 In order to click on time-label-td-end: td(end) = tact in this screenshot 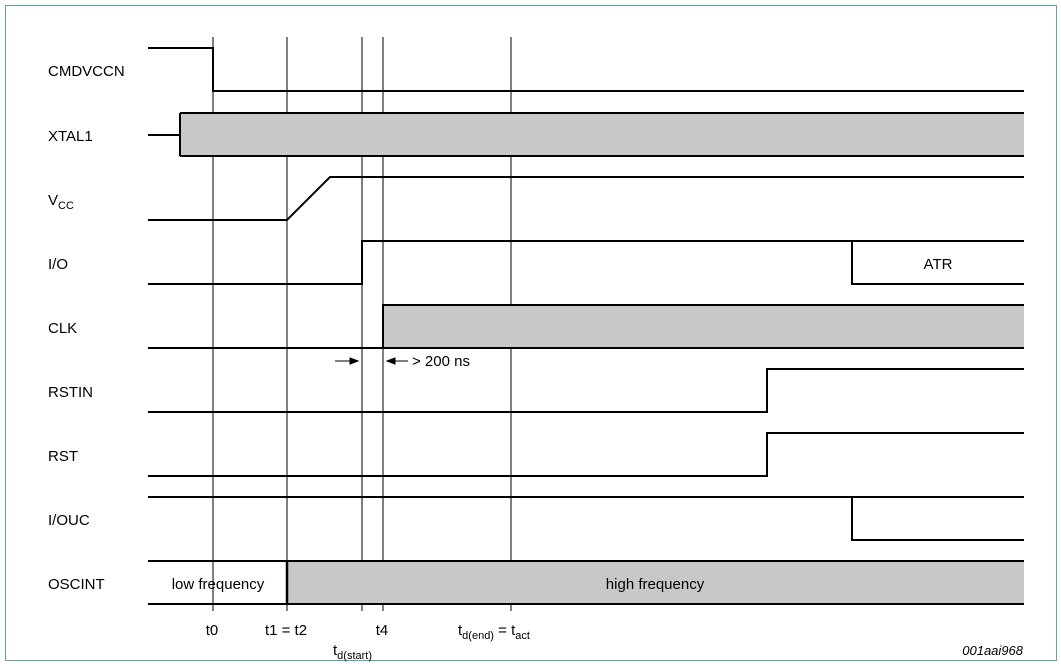, I will do `click(494, 632)`.